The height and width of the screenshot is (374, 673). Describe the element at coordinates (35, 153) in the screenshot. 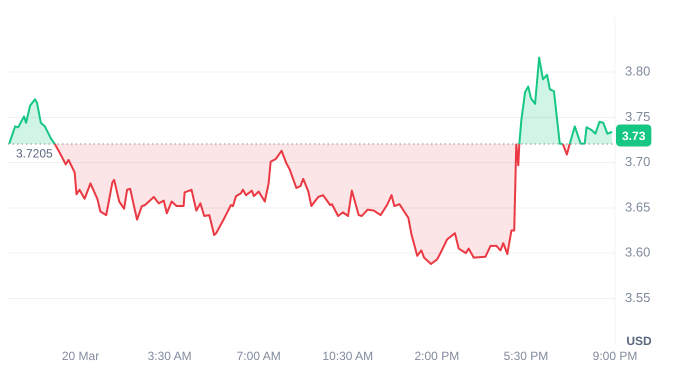

I see `ref-line-label: 3.7205` at that location.